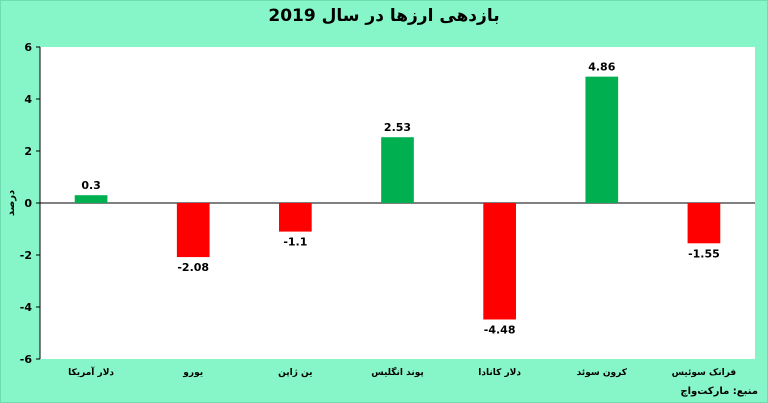 The width and height of the screenshot is (768, 403). What do you see at coordinates (26, 255) in the screenshot?
I see `y-tick-label: -2` at bounding box center [26, 255].